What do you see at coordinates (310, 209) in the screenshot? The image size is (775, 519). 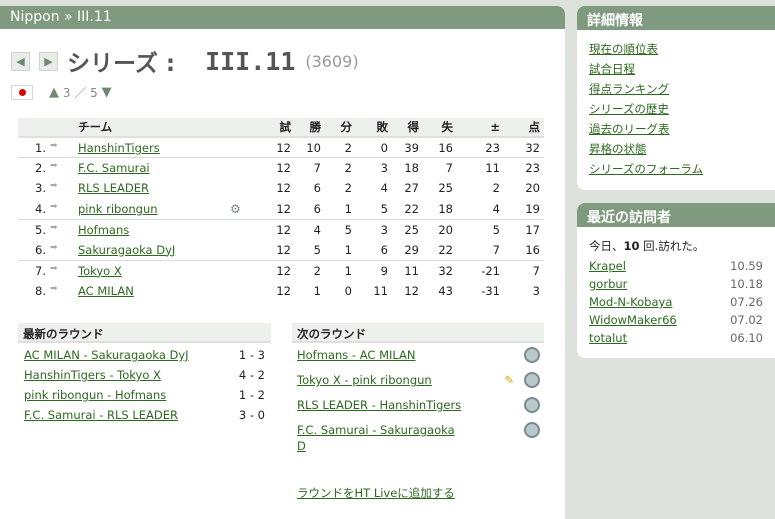 I see `won: 6` at bounding box center [310, 209].